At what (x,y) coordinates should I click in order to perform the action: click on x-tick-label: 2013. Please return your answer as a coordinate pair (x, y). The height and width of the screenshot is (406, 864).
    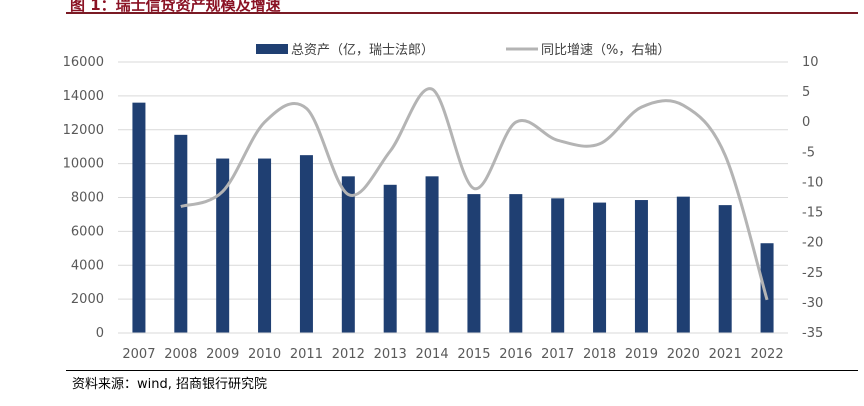
    Looking at the image, I should click on (390, 354).